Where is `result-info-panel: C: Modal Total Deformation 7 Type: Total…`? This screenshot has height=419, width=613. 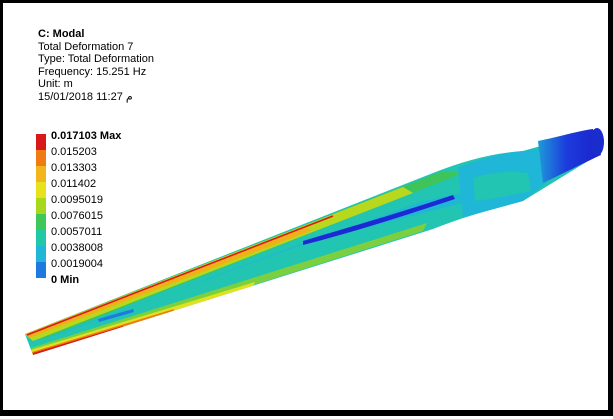 result-info-panel: C: Modal Total Deformation 7 Type: Total… is located at coordinates (96, 65).